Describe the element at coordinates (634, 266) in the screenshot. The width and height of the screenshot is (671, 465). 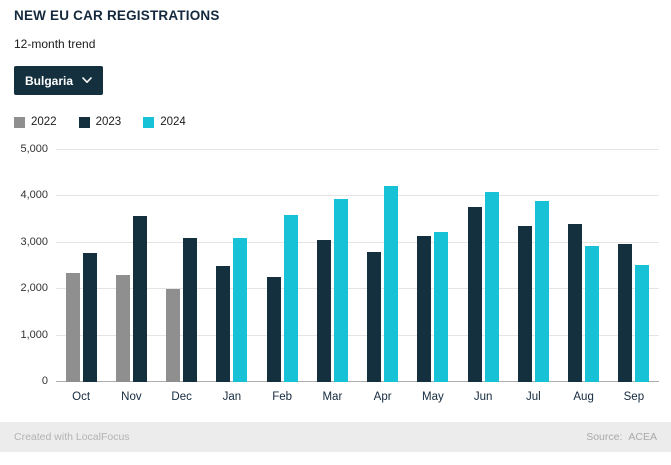
I see `bar-group-sep` at that location.